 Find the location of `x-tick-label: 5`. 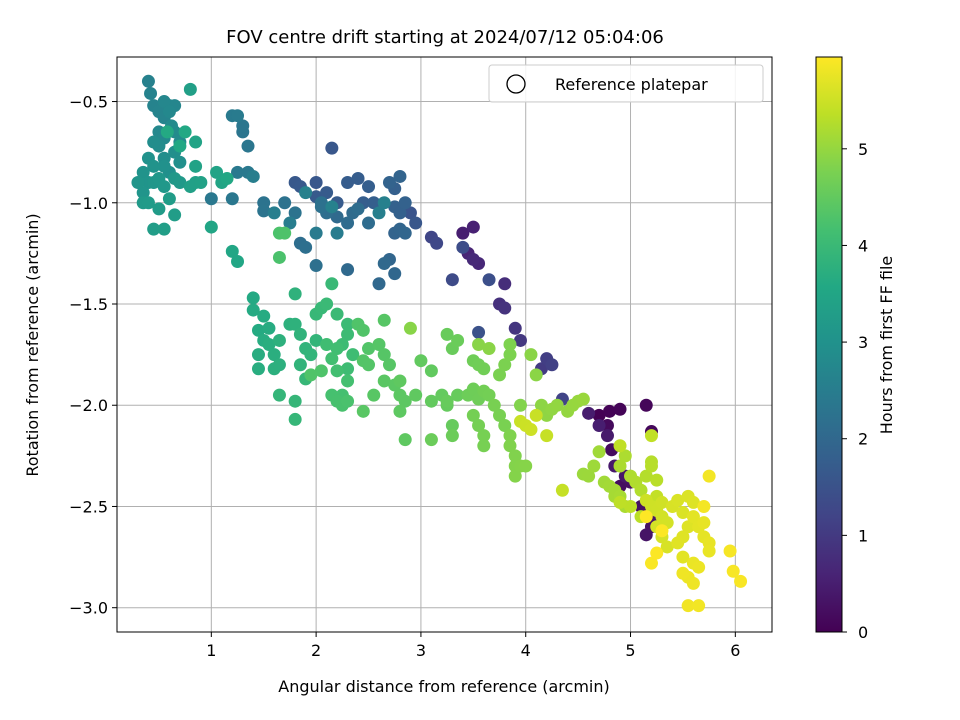

x-tick-label: 5 is located at coordinates (630, 650).